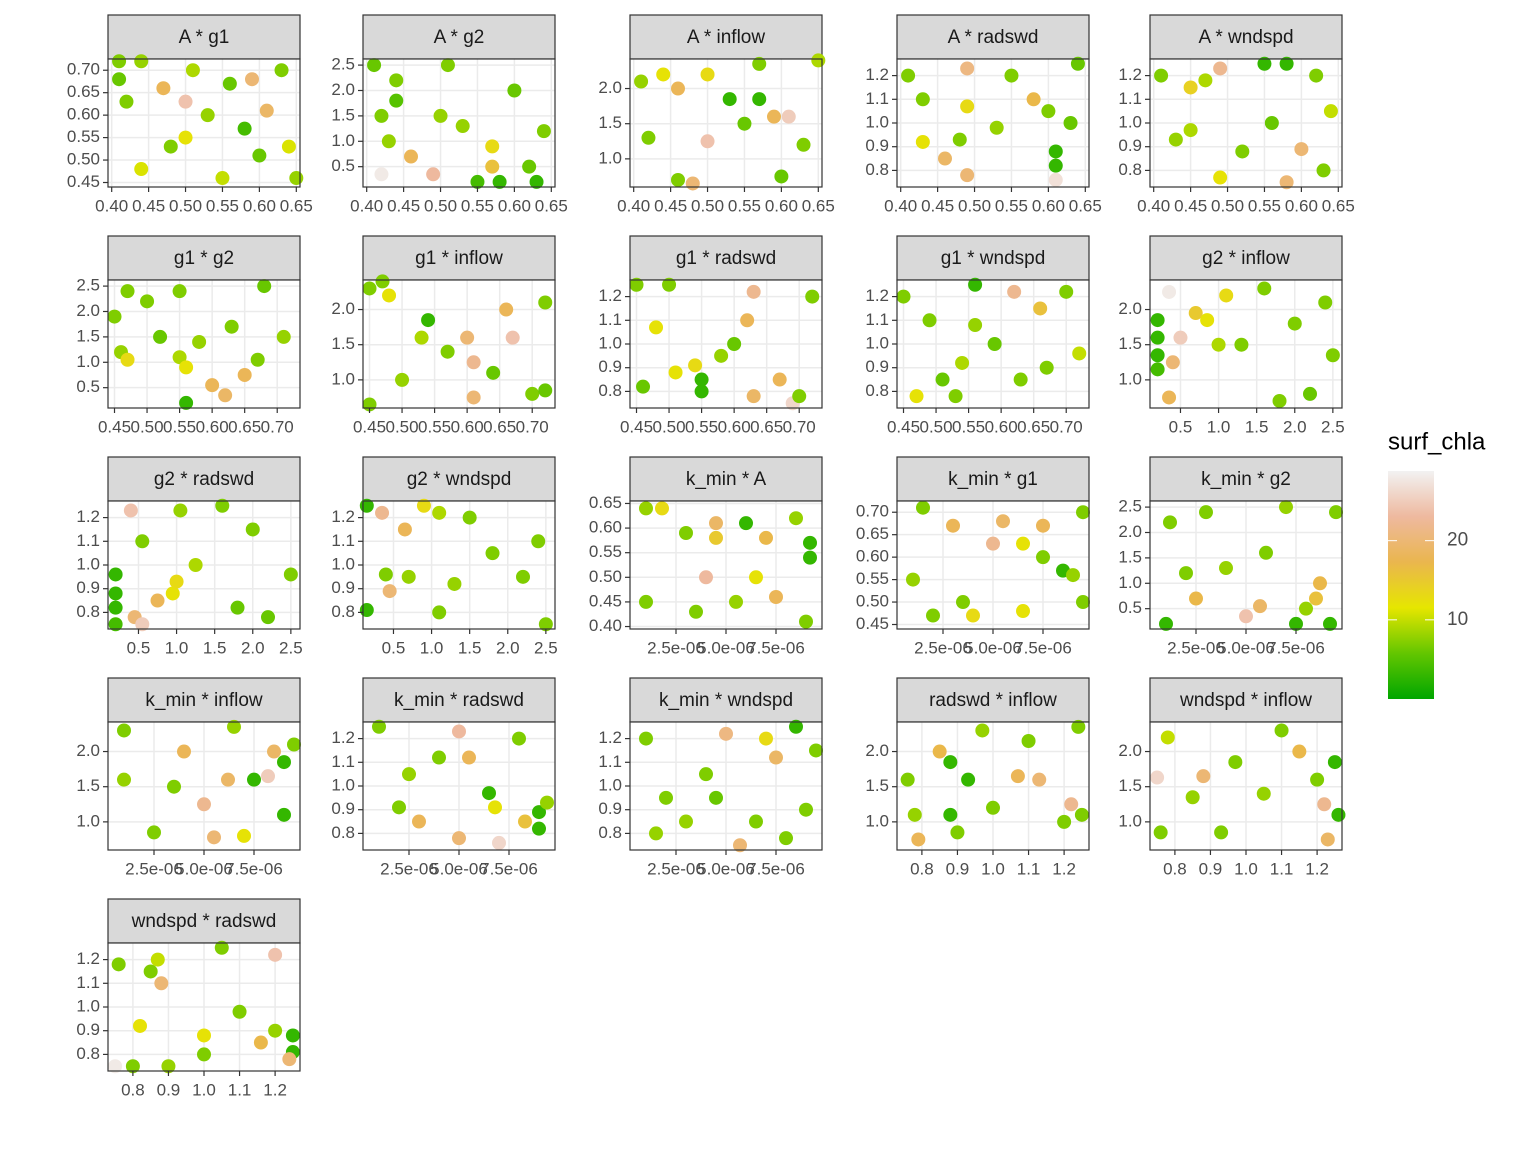 This screenshot has width=1536, height=1157. I want to click on x-tick-label: 5.0e-06, so click(459, 868).